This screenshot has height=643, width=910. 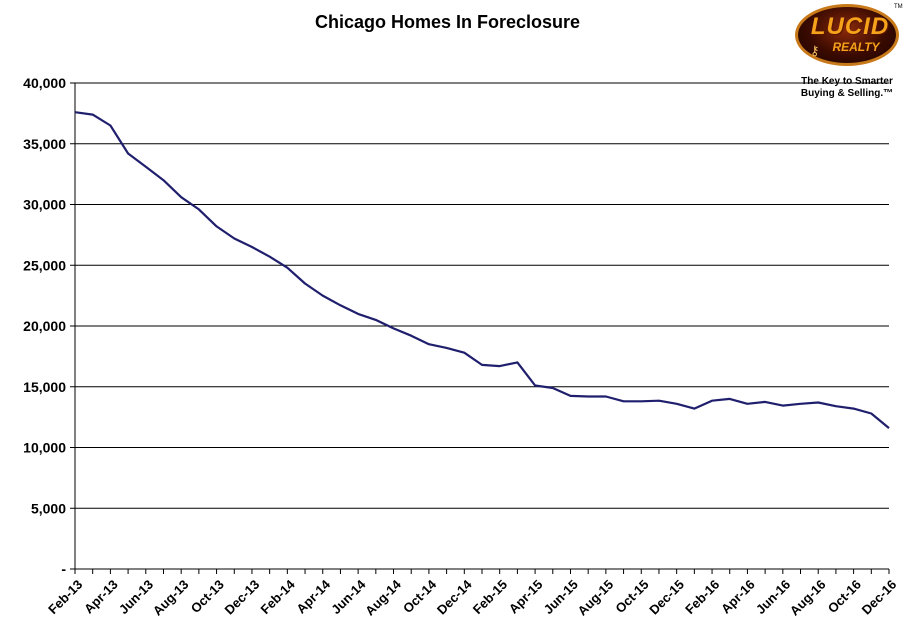 I want to click on y-tick-label: 20,000, so click(x=44, y=326).